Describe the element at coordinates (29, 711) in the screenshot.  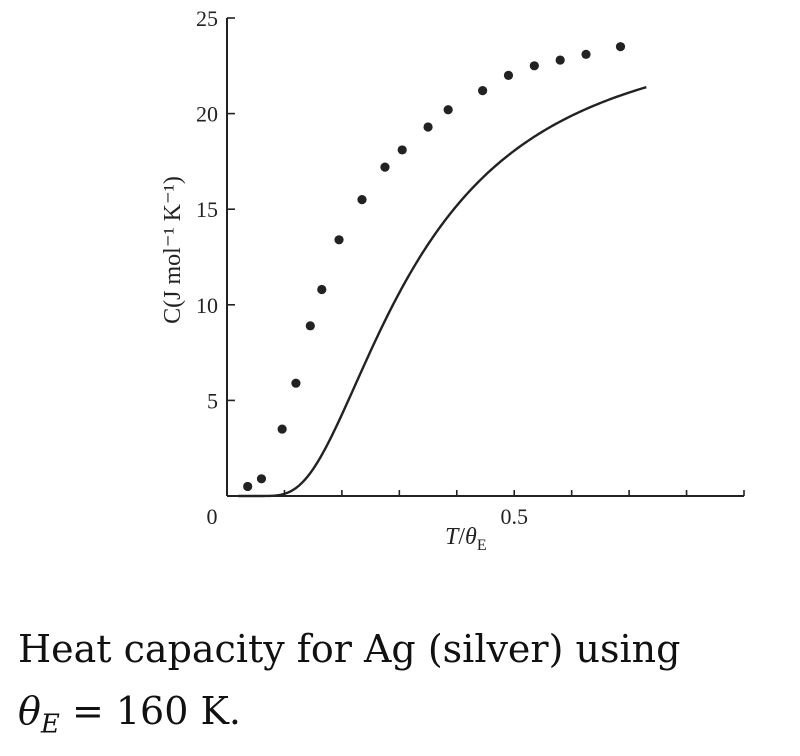
I see `caption-theta: θ` at that location.